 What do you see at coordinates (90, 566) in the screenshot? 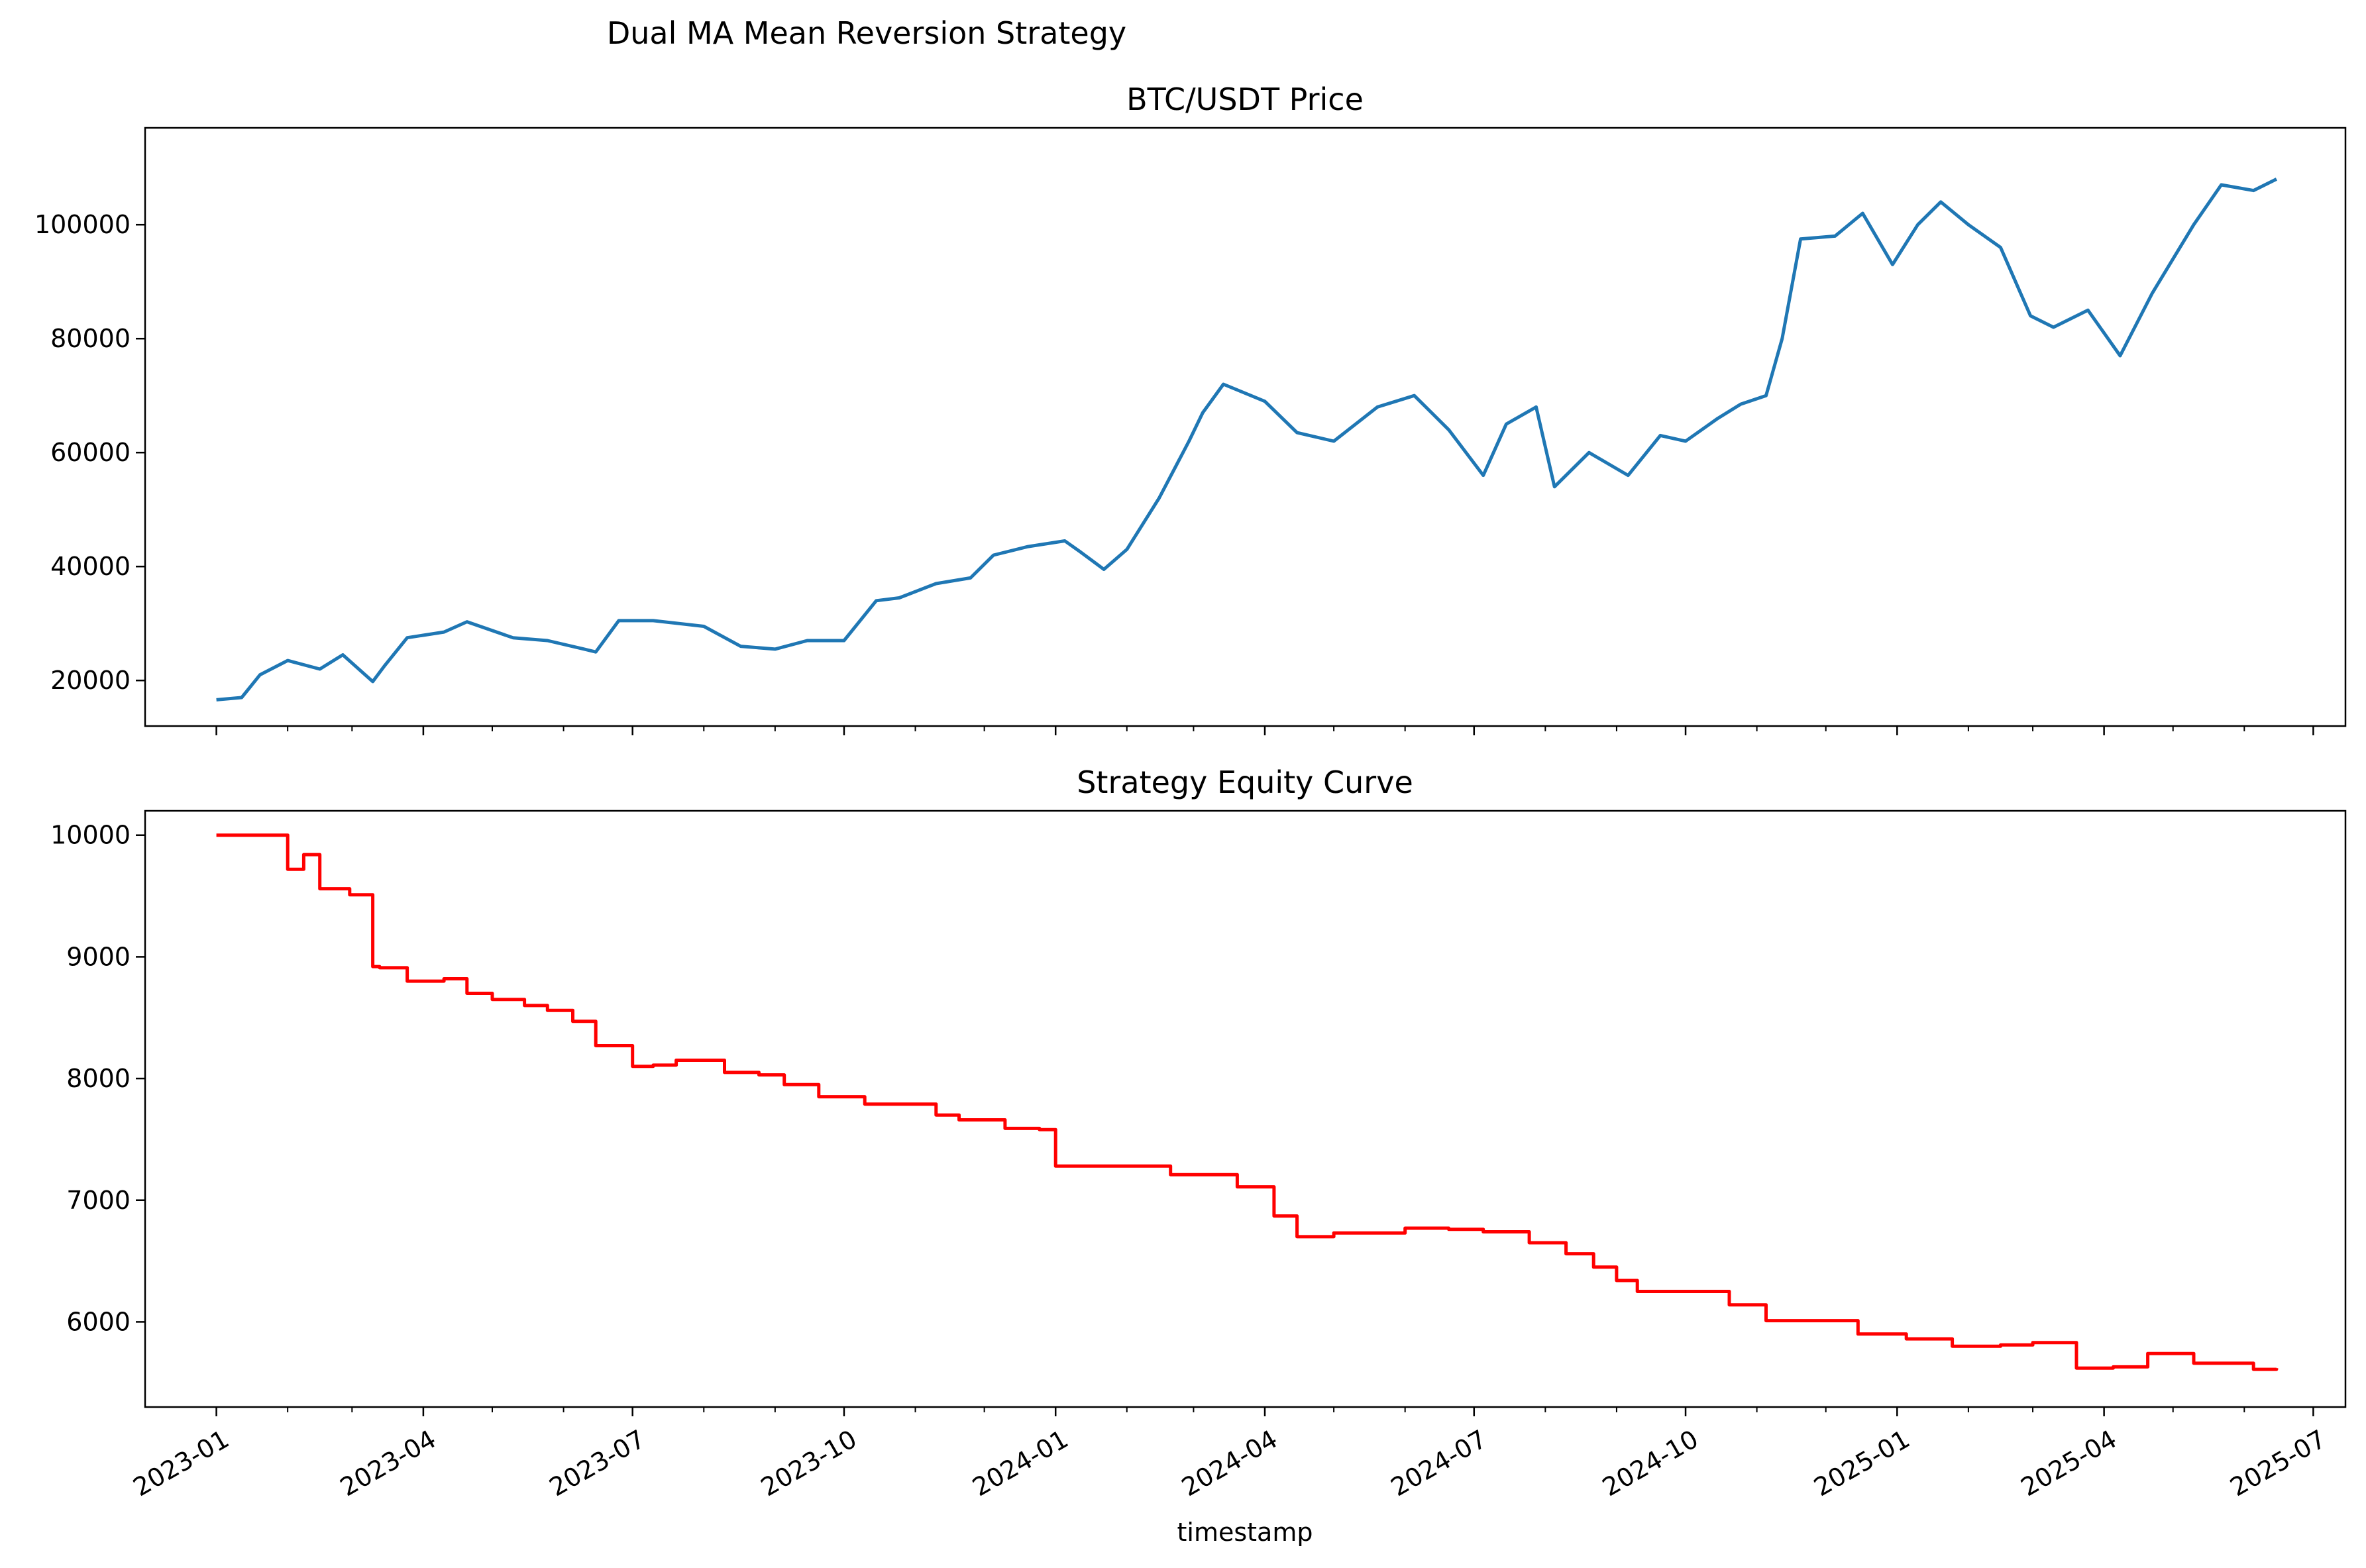
I see `price-ytick-label: 40000` at bounding box center [90, 566].